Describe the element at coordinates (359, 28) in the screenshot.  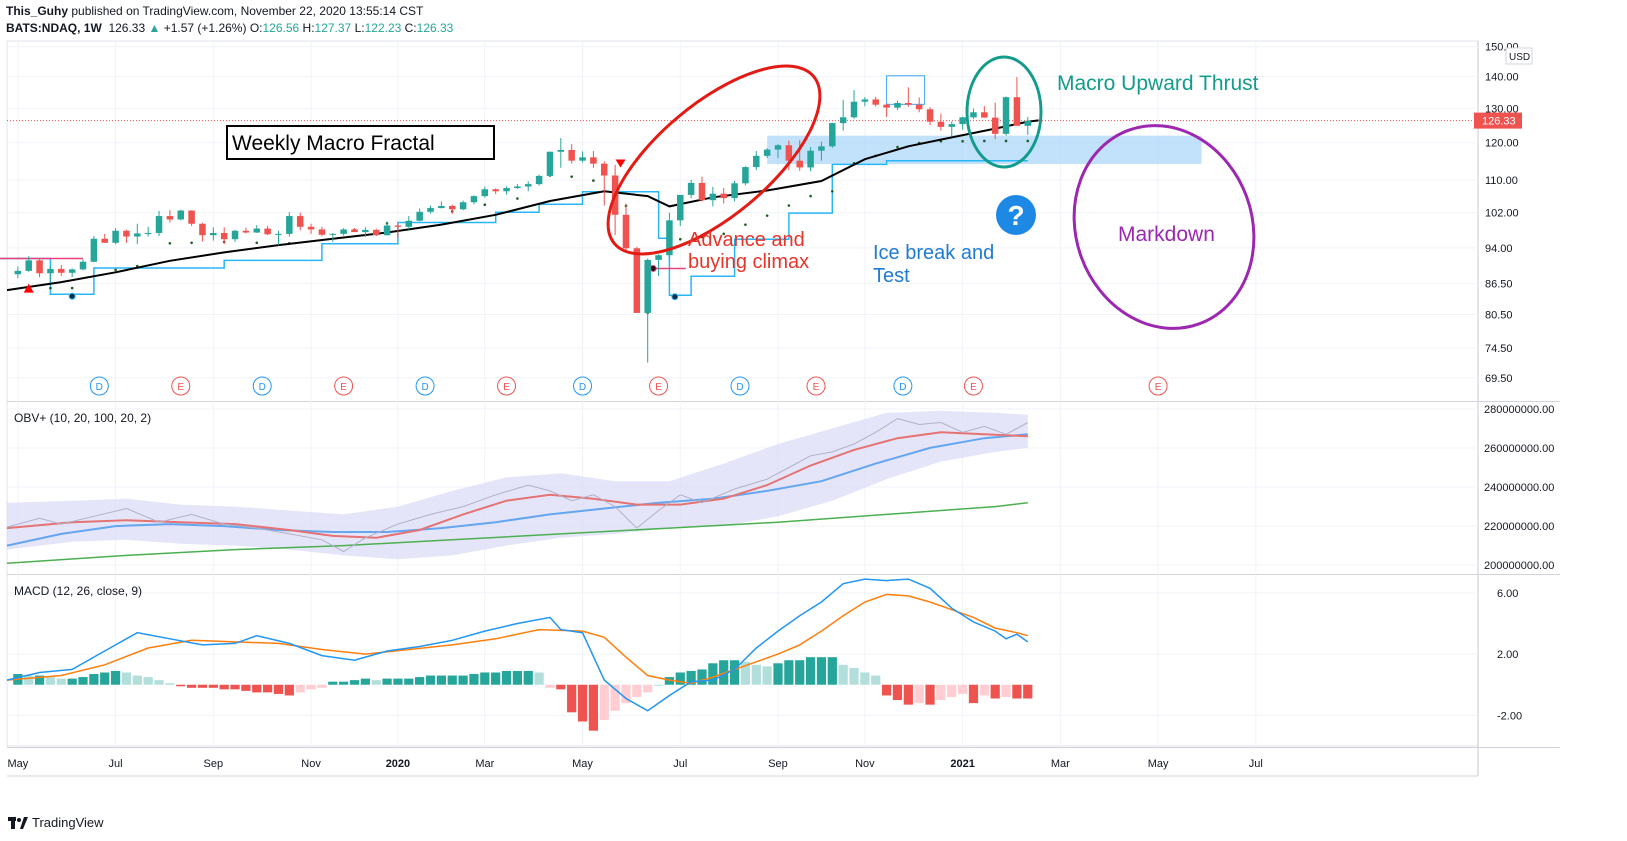
I see `low-label: L:` at that location.